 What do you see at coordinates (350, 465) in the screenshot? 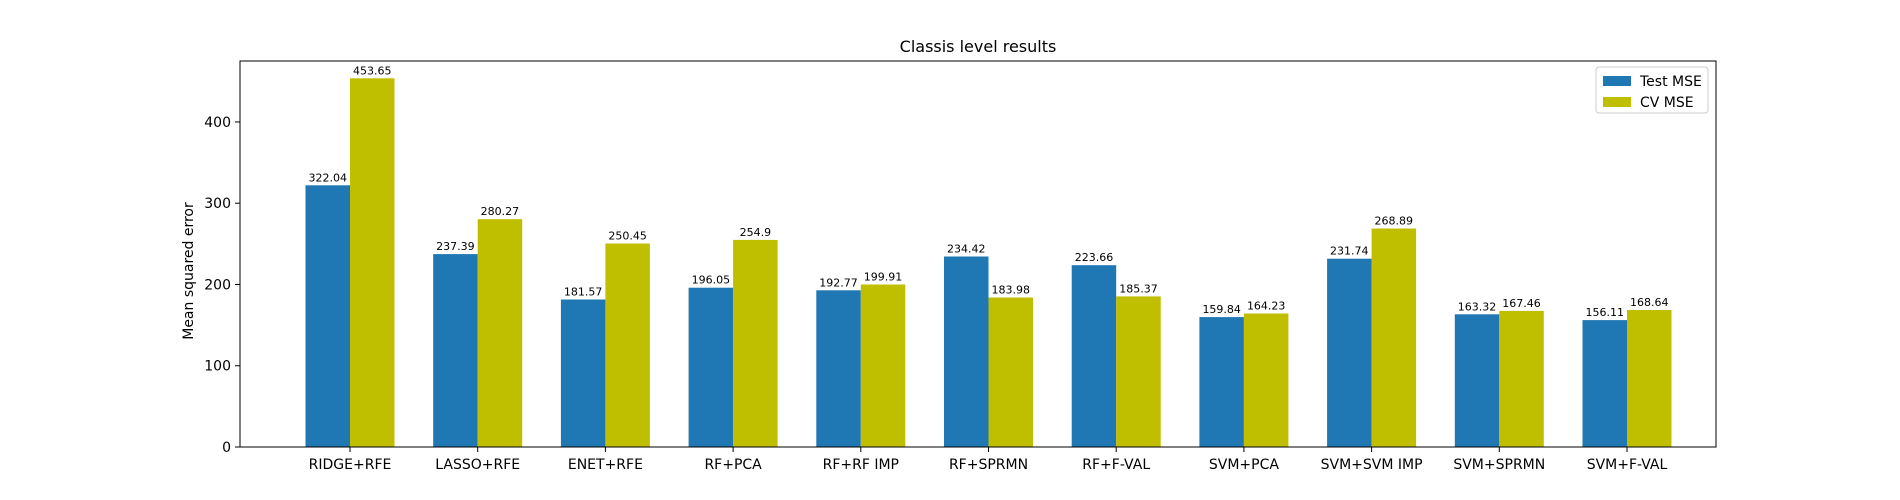
I see `x-tick-label: RIDGE+RFE` at bounding box center [350, 465].